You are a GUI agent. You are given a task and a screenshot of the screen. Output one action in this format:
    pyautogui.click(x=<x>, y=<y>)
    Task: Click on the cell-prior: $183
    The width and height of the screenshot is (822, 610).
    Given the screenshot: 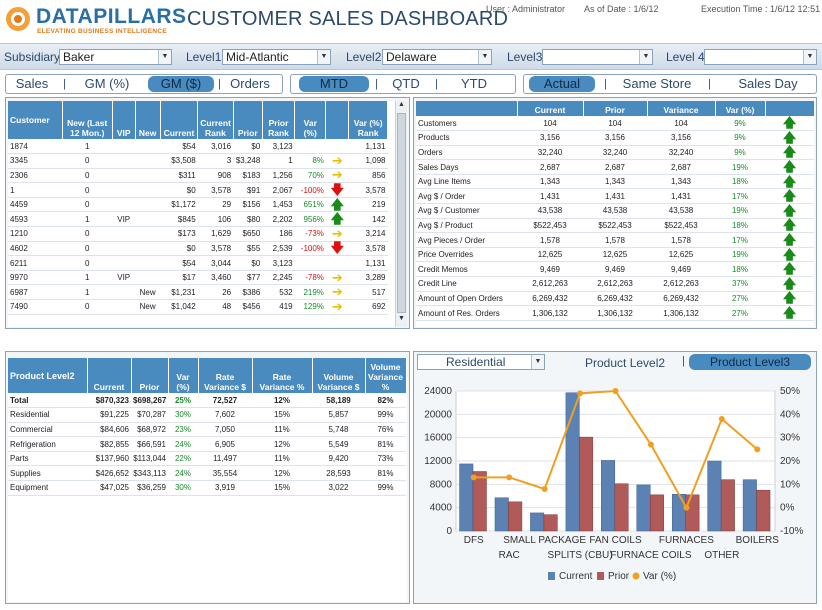 What is the action you would take?
    pyautogui.click(x=248, y=176)
    